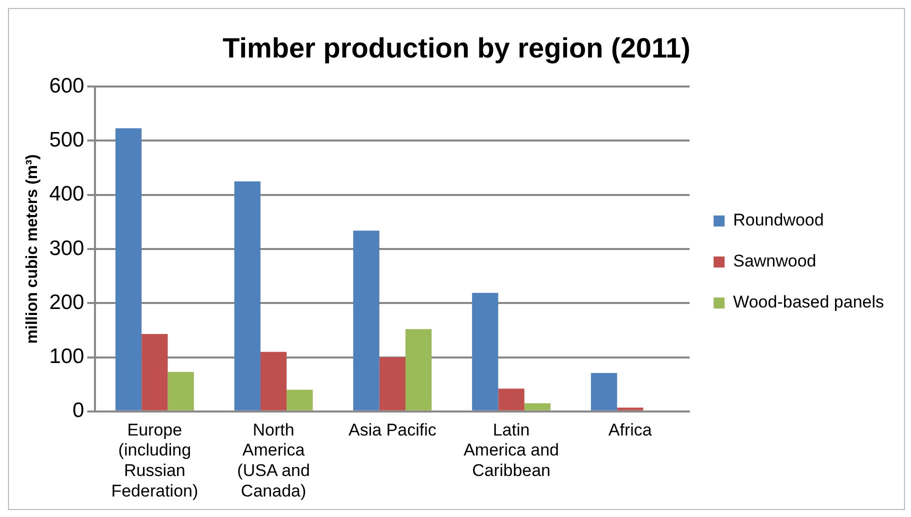  I want to click on y-tick-label: 500, so click(66, 140).